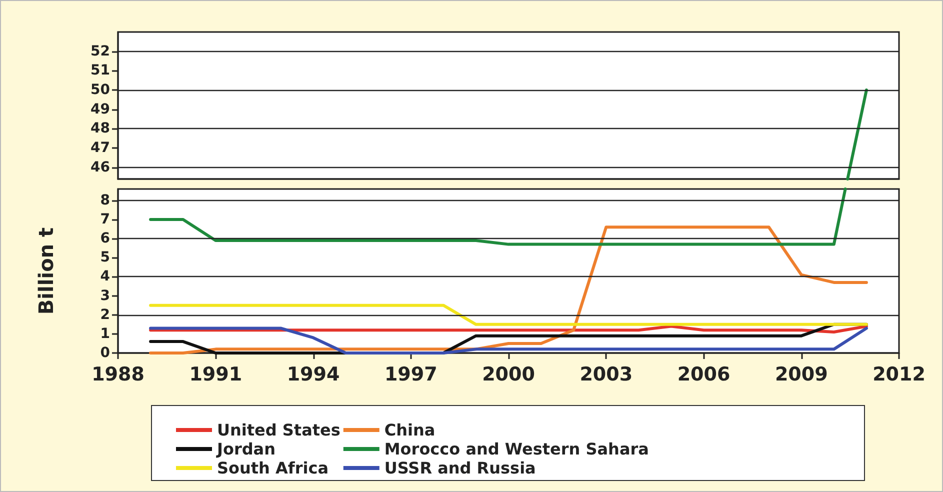 The width and height of the screenshot is (943, 492). Describe the element at coordinates (100, 109) in the screenshot. I see `y-tick-label: 49` at that location.